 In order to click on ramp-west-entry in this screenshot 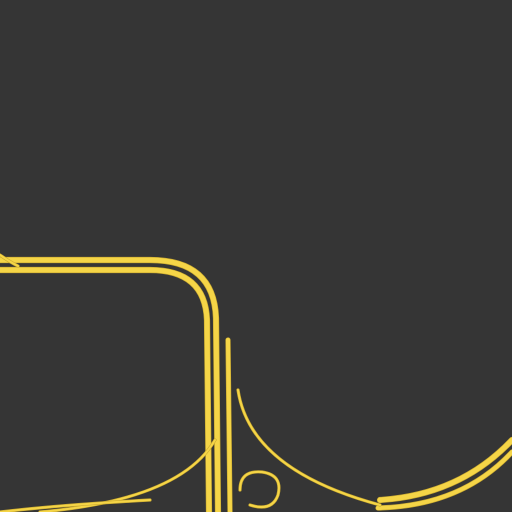, I will do `click(9, 260)`.